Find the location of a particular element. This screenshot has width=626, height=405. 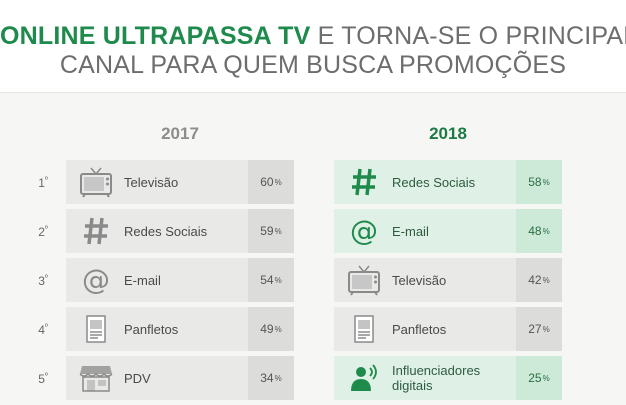

title-line-2: CANAL PARA QUEM BUSCA PROMOÇÕES is located at coordinates (313, 65).